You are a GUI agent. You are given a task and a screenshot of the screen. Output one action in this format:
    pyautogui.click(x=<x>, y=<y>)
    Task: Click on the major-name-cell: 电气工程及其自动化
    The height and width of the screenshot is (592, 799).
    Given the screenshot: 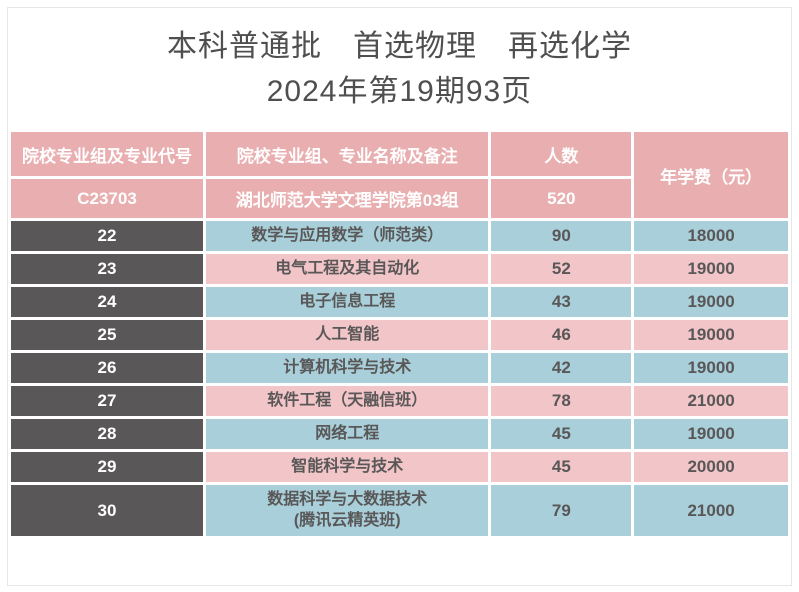 What is the action you would take?
    pyautogui.click(x=347, y=269)
    